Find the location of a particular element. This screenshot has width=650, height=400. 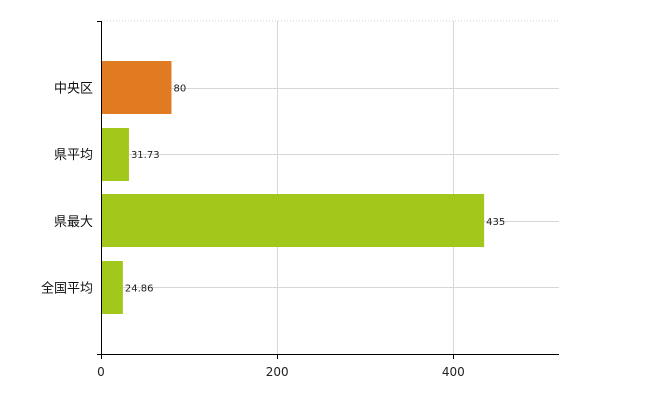

data-label: 435 is located at coordinates (495, 222).